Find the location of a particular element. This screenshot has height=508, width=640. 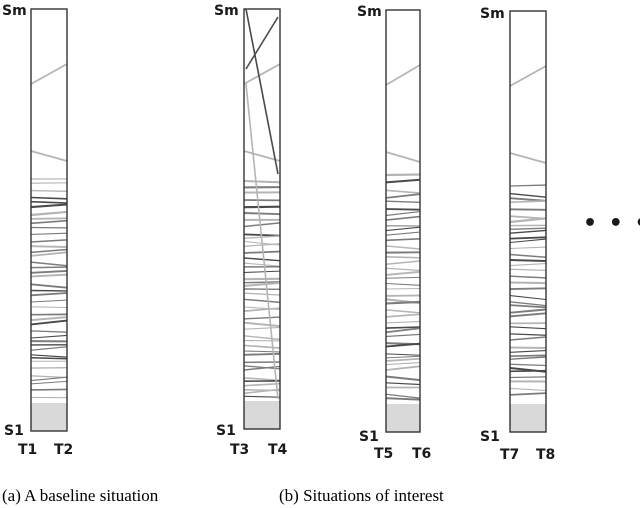

panel-1-left-tick: T1 is located at coordinates (28, 450).